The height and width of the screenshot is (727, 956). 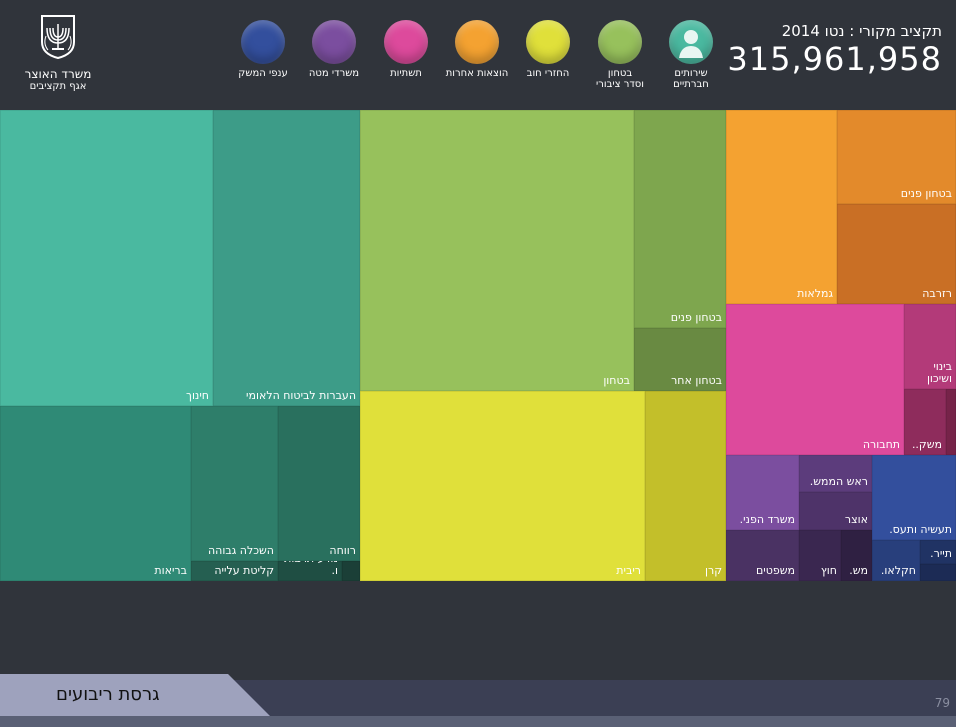 I want to click on treemap-cell-0: חינוך, so click(x=106, y=258).